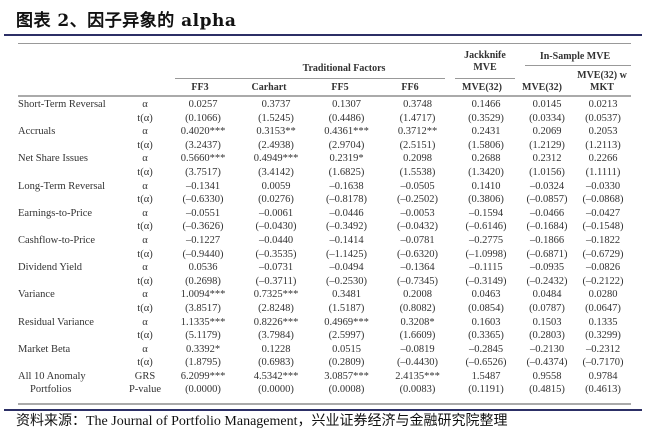 This screenshot has height=432, width=646. Describe the element at coordinates (547, 172) in the screenshot. I see `table-cell: (1.0156)` at that location.